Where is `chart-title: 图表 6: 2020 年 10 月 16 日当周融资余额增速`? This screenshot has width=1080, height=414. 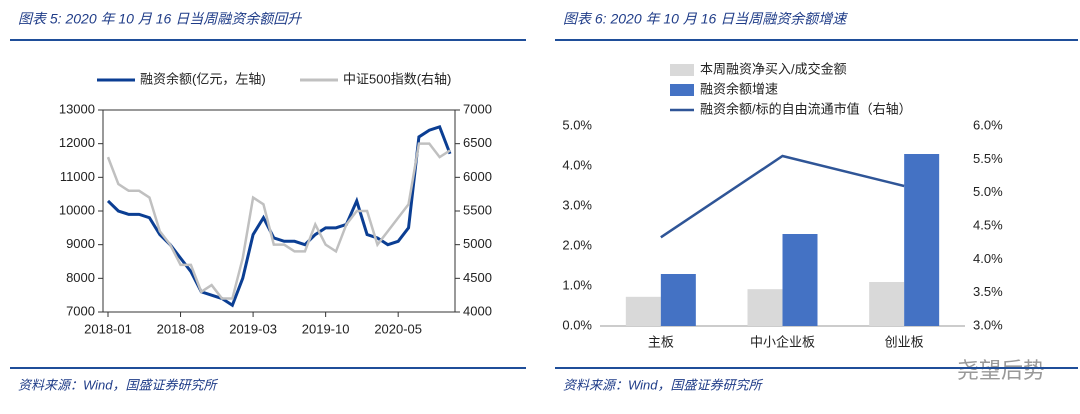
chart-title: 图表 6: 2020 年 10 月 16 日当周融资余额增速 is located at coordinates (705, 19).